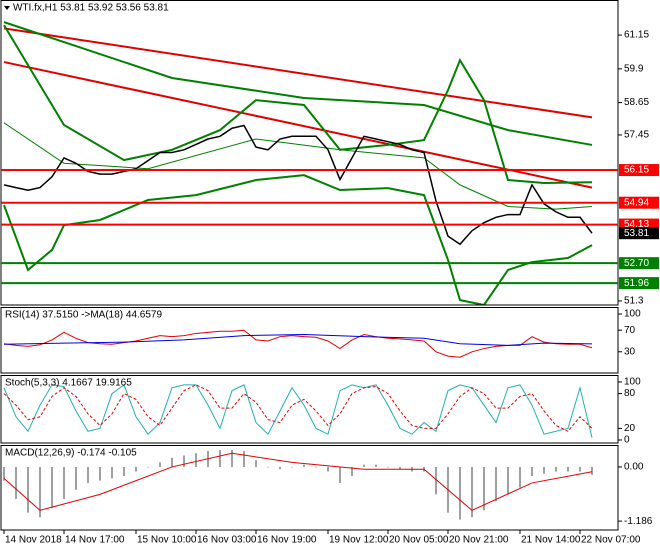 Image resolution: width=660 pixels, height=550 pixels. Describe the element at coordinates (298, 73) in the screenshot. I see `trendline` at that location.